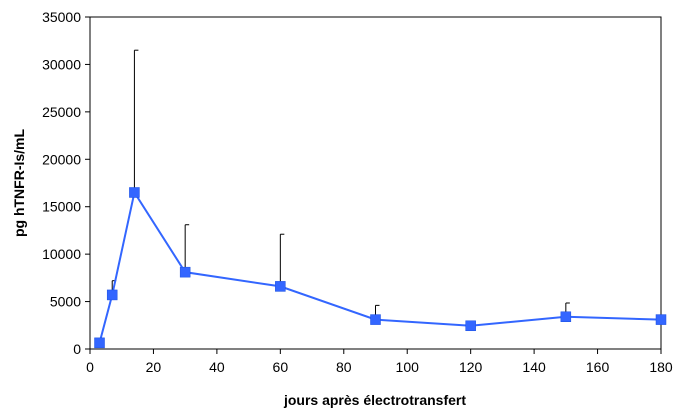 This screenshot has width=691, height=411. What do you see at coordinates (61, 159) in the screenshot?
I see `y-tick-label: 20000` at bounding box center [61, 159].